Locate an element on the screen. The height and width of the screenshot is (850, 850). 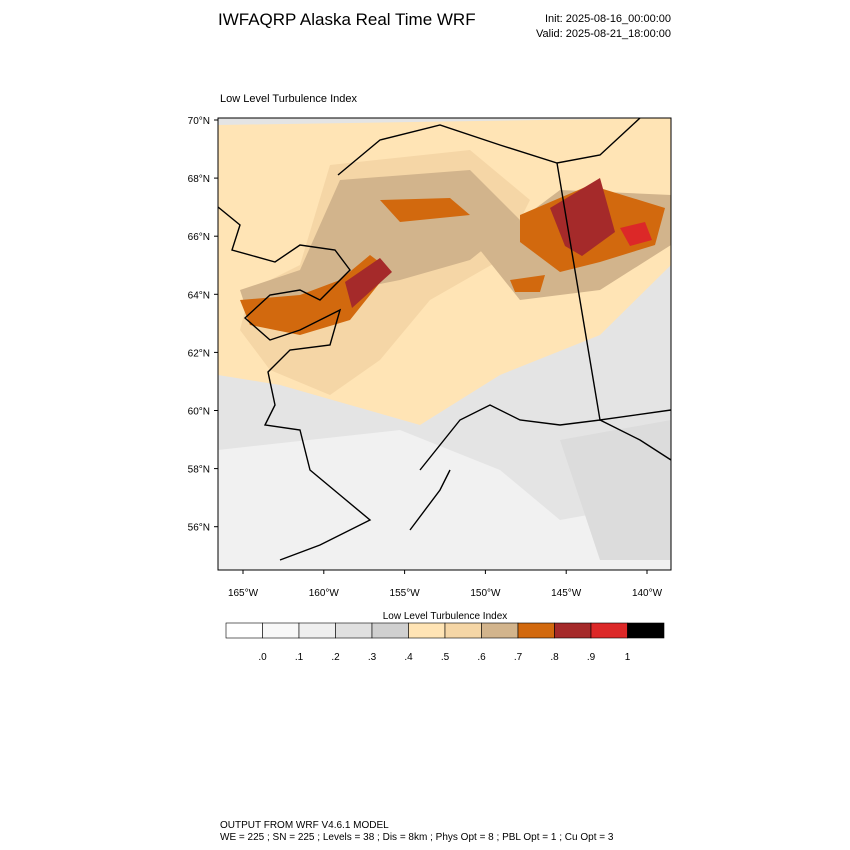
lat-label: 62°N is located at coordinates (199, 353).